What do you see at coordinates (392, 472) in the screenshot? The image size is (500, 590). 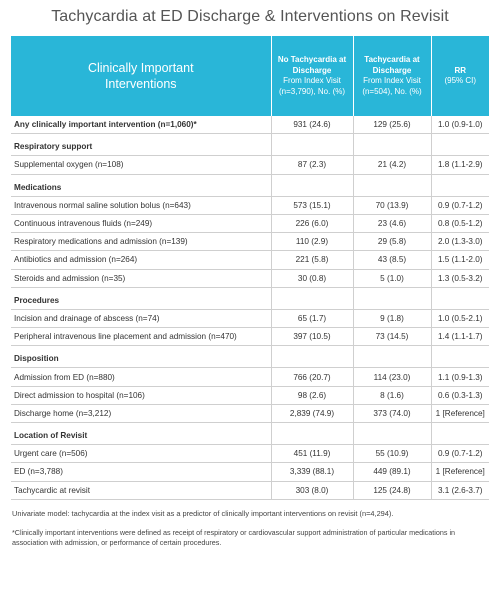 I see `tachycardia-value: 449 (89.1)` at bounding box center [392, 472].